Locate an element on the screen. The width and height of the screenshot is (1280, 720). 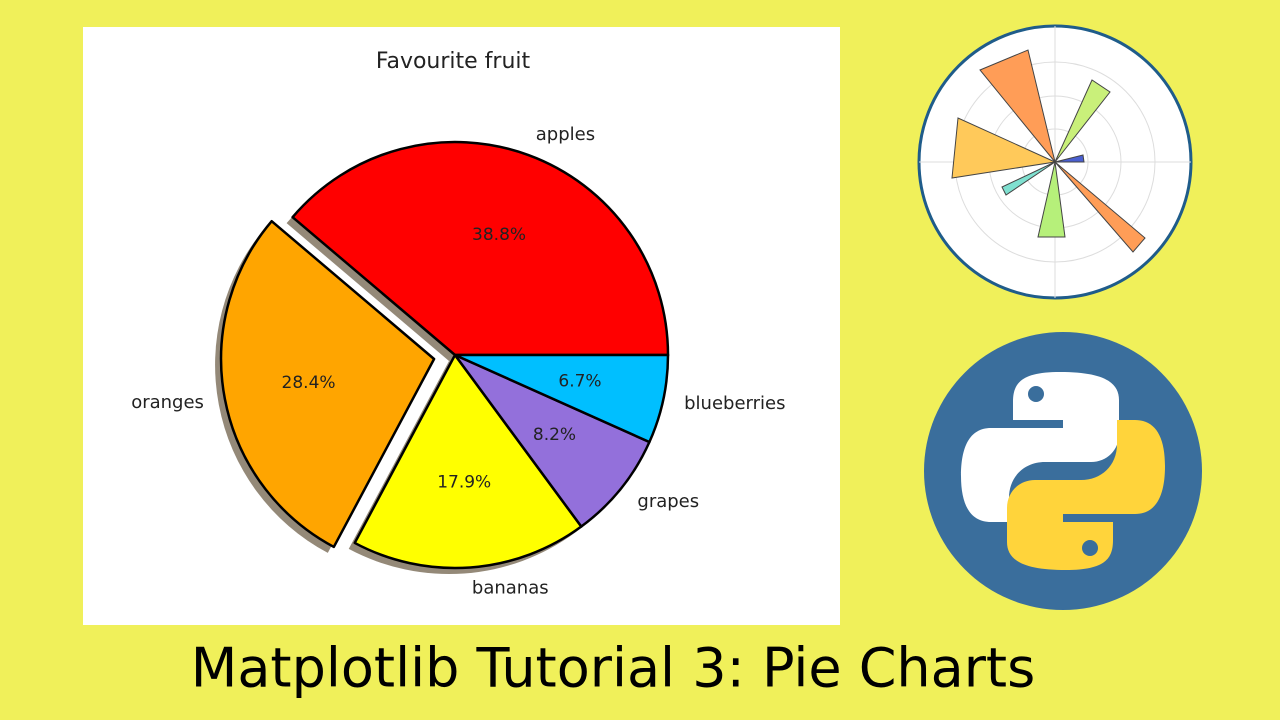
slice-label: apples is located at coordinates (565, 134).